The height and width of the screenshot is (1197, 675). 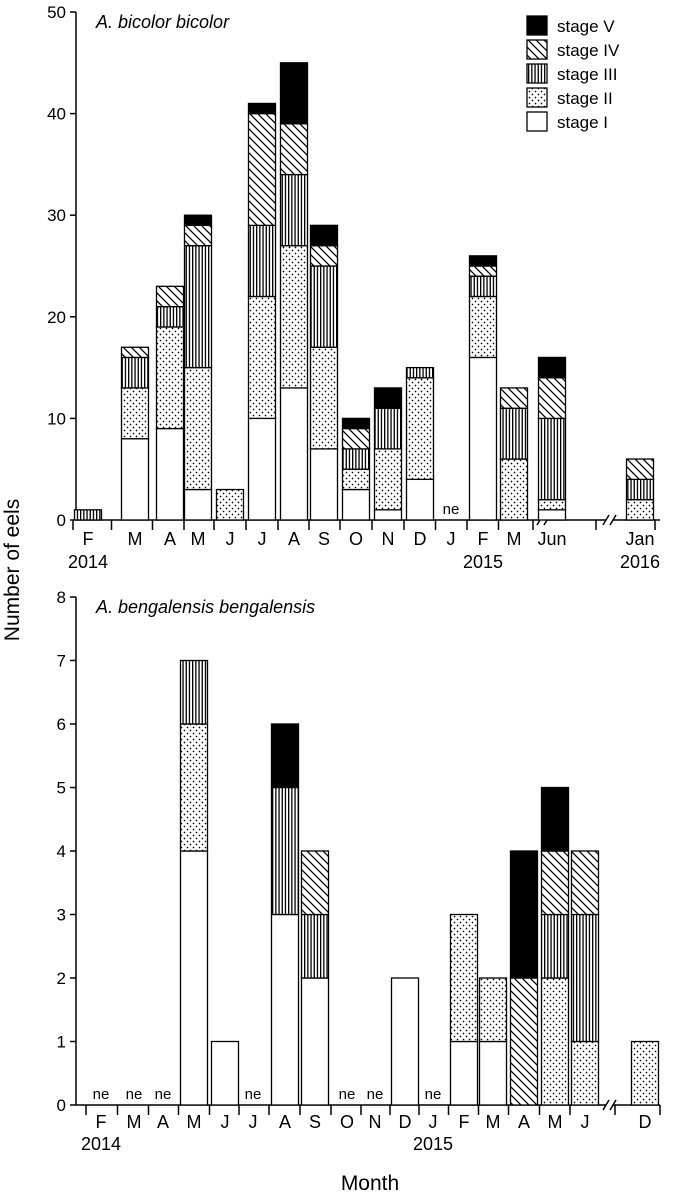 I want to click on top-x-tick-label: N, so click(x=388, y=539).